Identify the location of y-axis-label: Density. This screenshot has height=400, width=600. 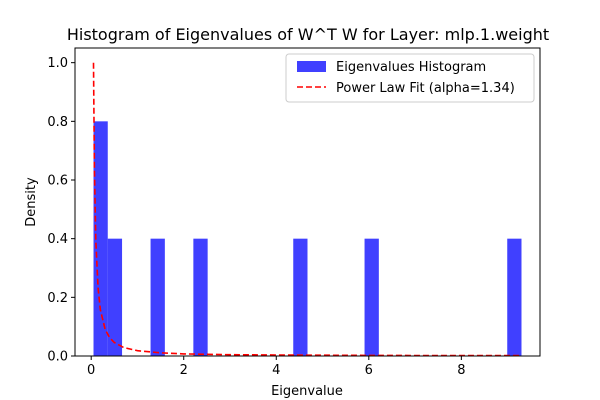
(31, 202).